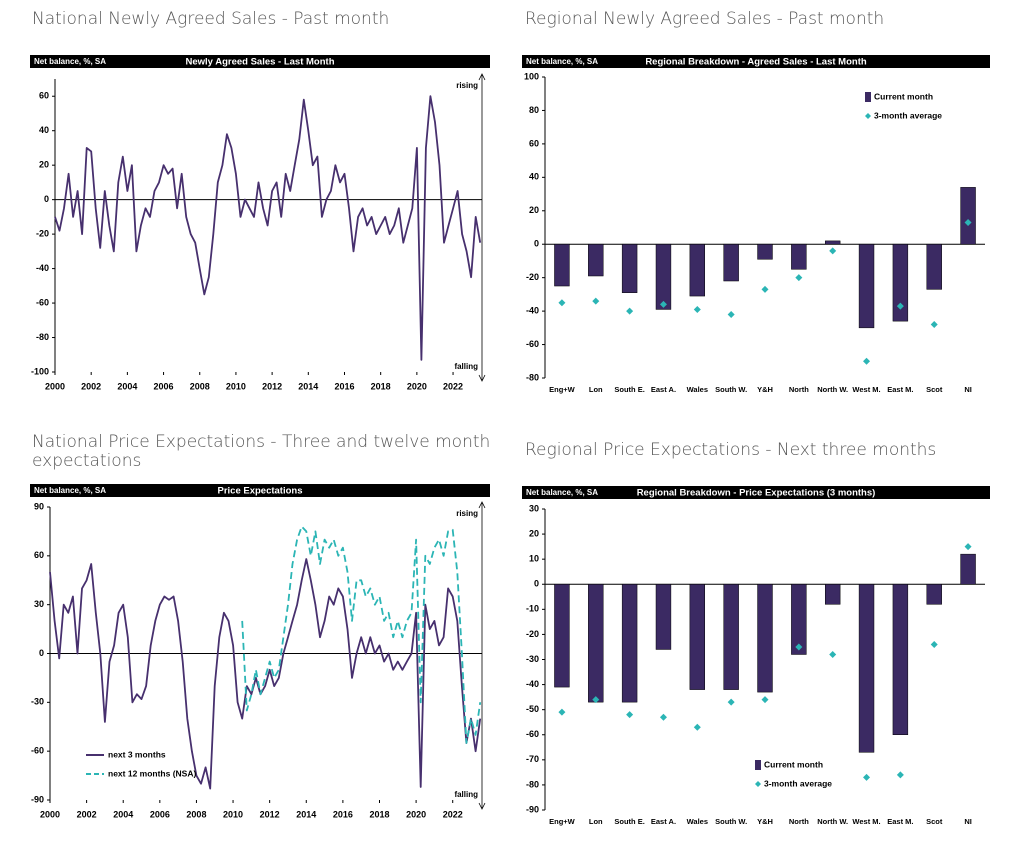 This screenshot has width=1024, height=856. What do you see at coordinates (532, 759) in the screenshot?
I see `y-tick-label: -70` at bounding box center [532, 759].